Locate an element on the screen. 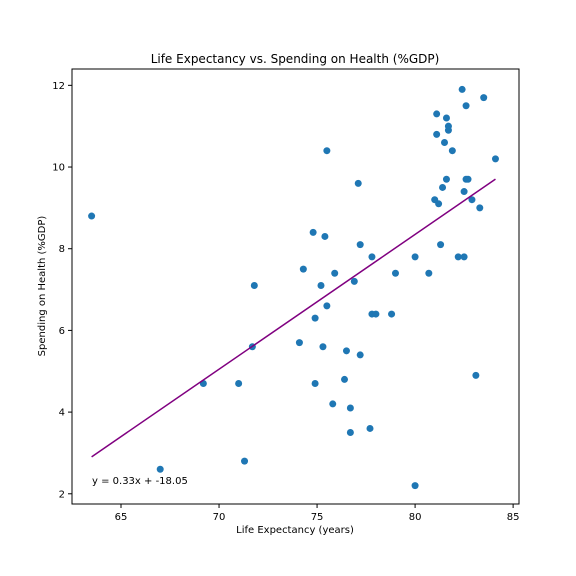  x-tick-label: 80 is located at coordinates (415, 517).